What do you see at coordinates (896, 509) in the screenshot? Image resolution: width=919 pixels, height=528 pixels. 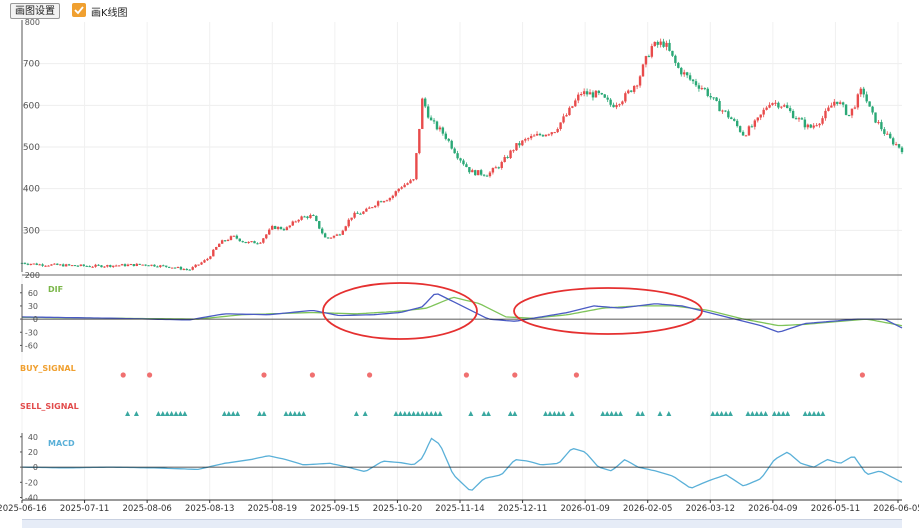 I see `x-tick-label: 2026-06-05` at bounding box center [896, 509].